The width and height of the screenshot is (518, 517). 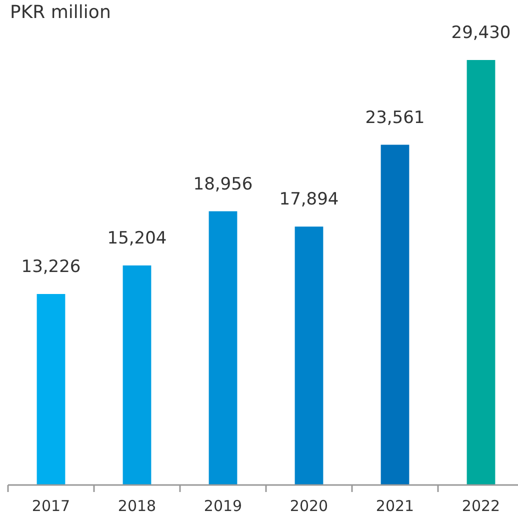 I want to click on chart-title: PKR million, so click(x=60, y=12).